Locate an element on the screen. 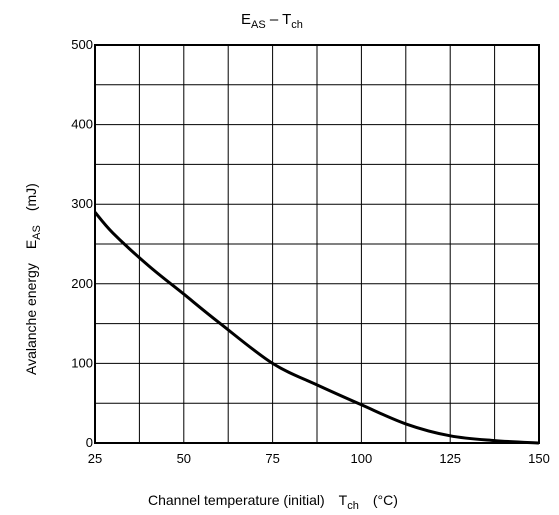 The height and width of the screenshot is (515, 559). x-tick-label: 125 is located at coordinates (450, 458).